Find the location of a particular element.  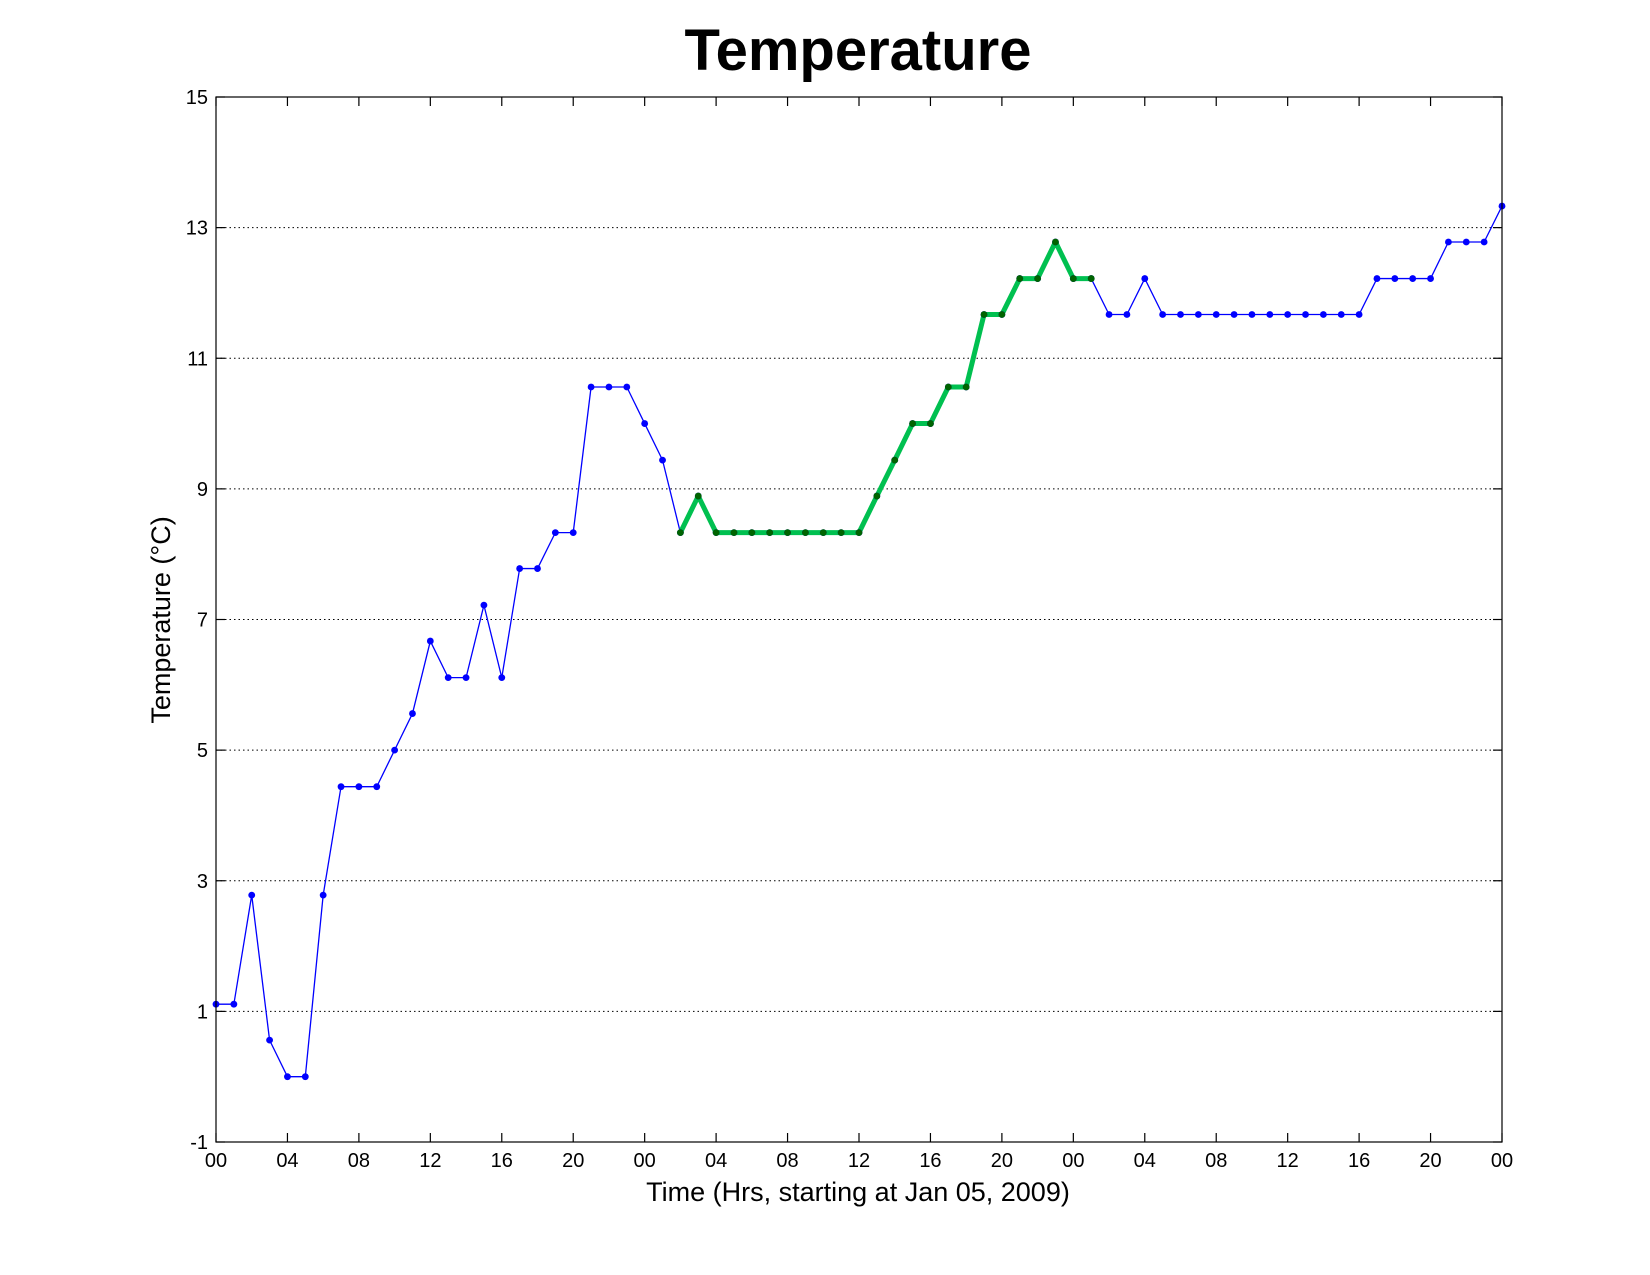

y-tick-label: 7 is located at coordinates (202, 621).